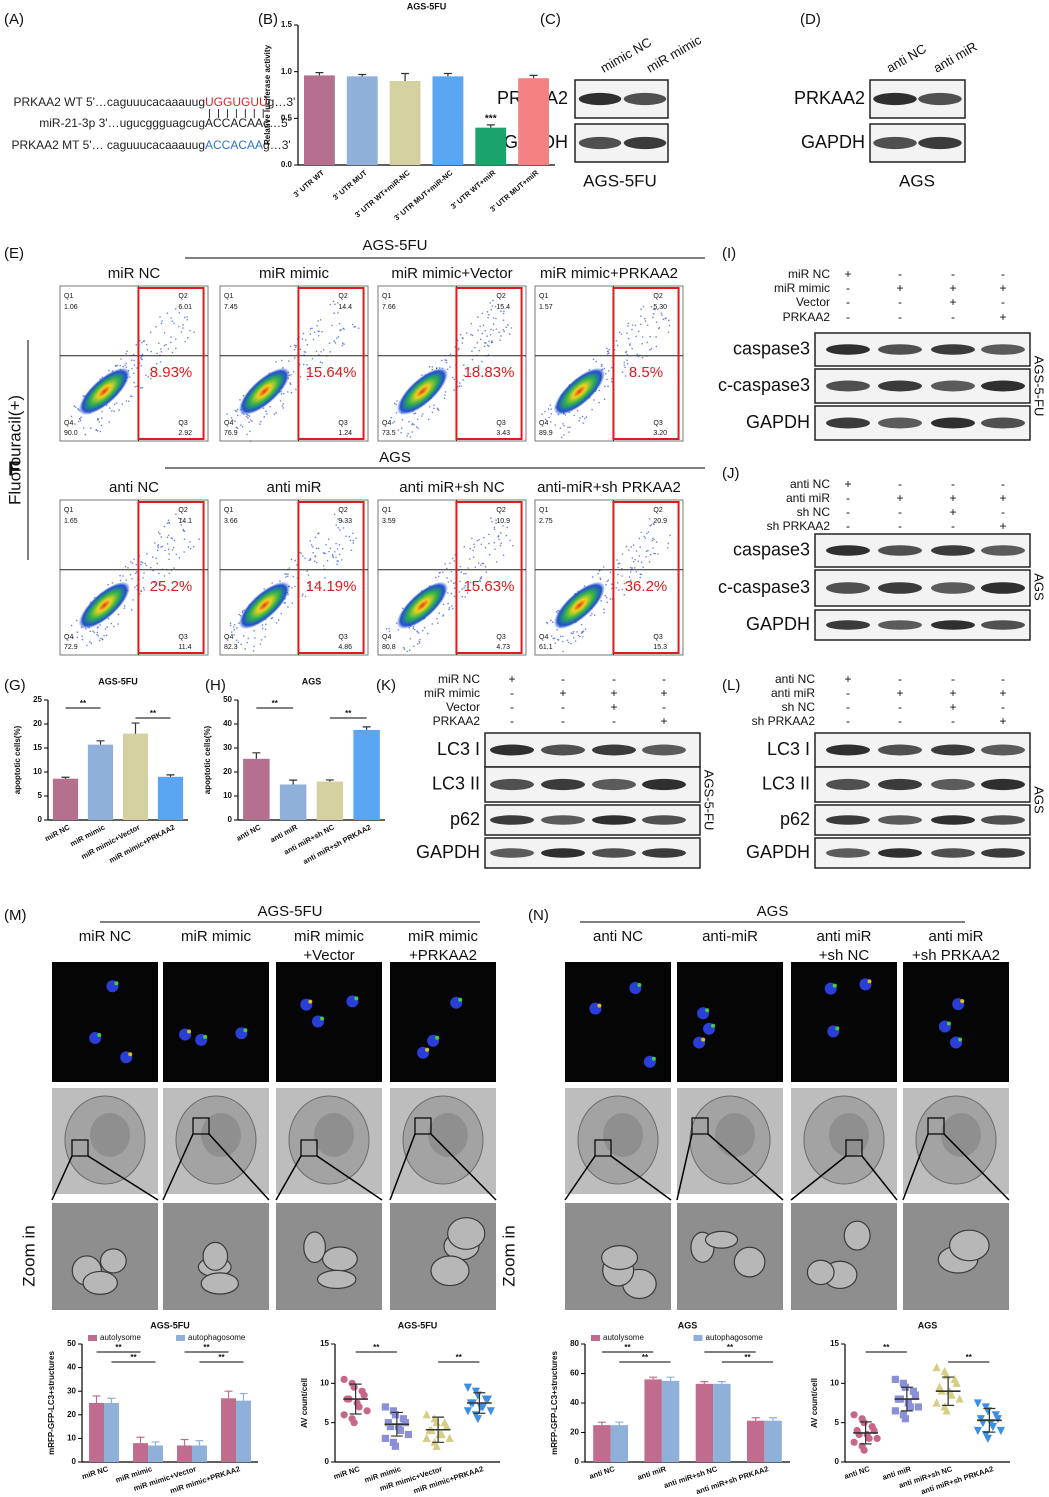 Image resolution: width=1049 pixels, height=1497 pixels. Describe the element at coordinates (14, 19) in the screenshot. I see `panel-label: (A)` at that location.